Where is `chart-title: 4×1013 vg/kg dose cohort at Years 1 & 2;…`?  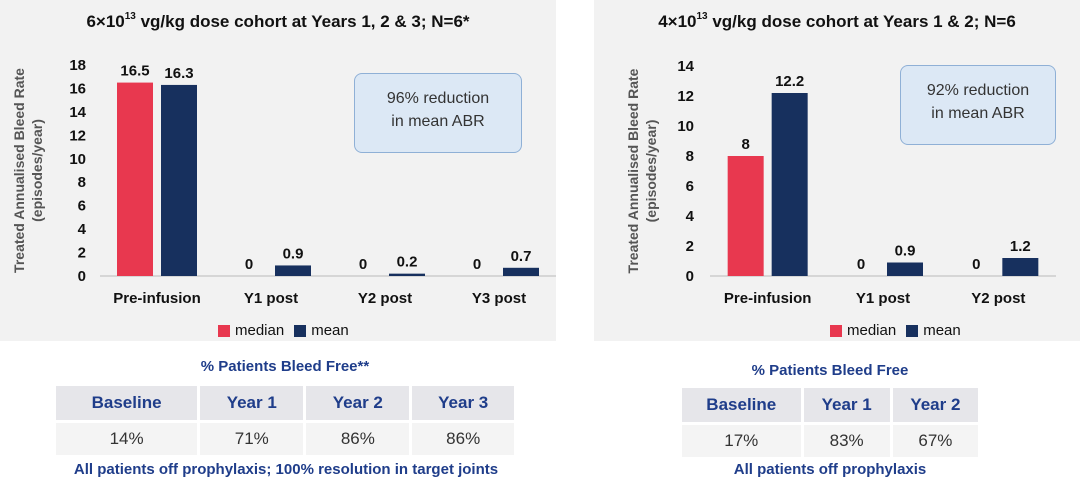
chart-title: 4×1013 vg/kg dose cohort at Years 1 & 2;… is located at coordinates (837, 21).